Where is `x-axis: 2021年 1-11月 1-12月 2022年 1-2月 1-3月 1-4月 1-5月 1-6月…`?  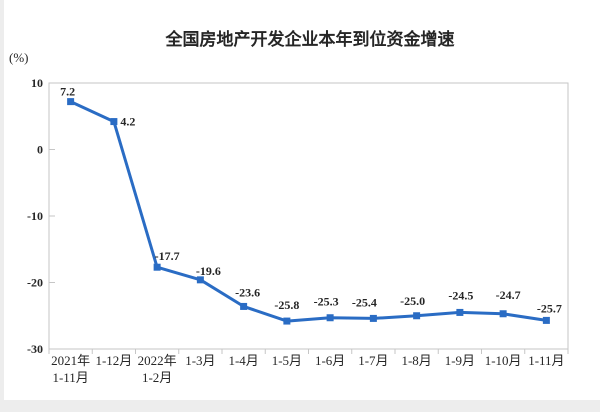 x-axis: 2021年 1-11月 1-12月 2022年 1-2月 1-3月 1-4月 1-5月 1-6月… is located at coordinates (308, 367).